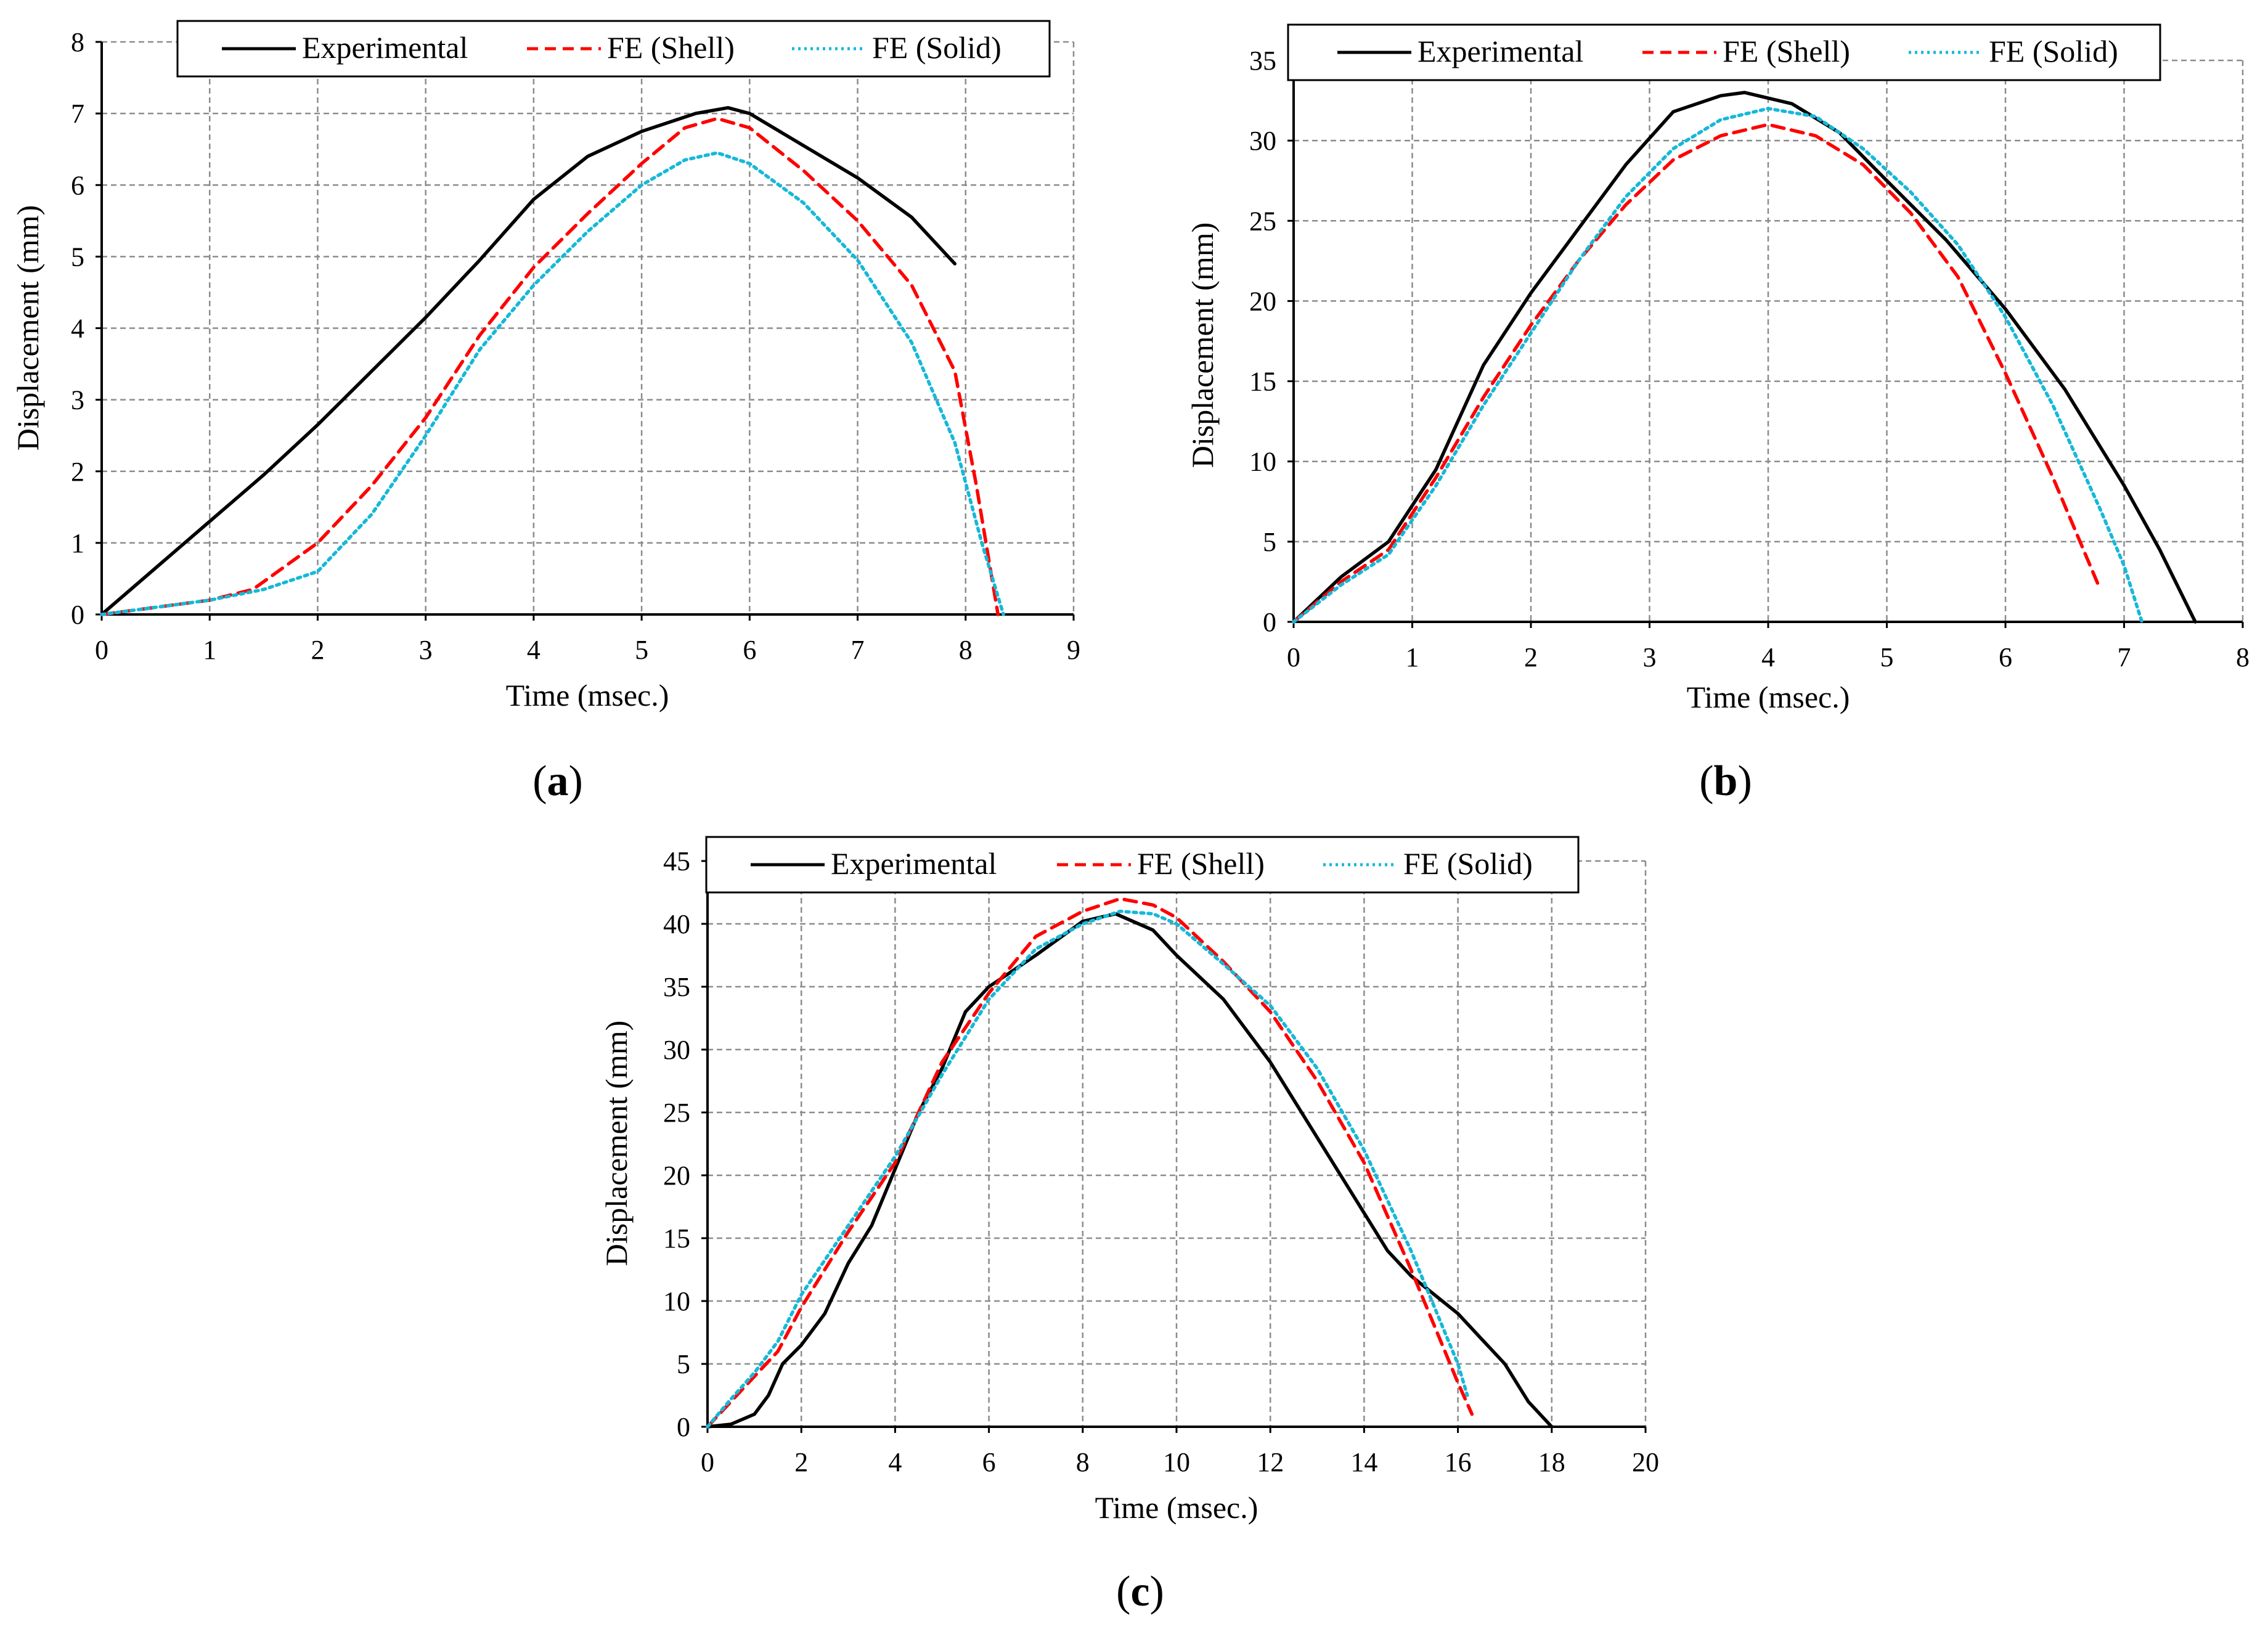 This screenshot has height=1632, width=2268. Describe the element at coordinates (1552, 1462) in the screenshot. I see `x-tick-label: 18` at that location.